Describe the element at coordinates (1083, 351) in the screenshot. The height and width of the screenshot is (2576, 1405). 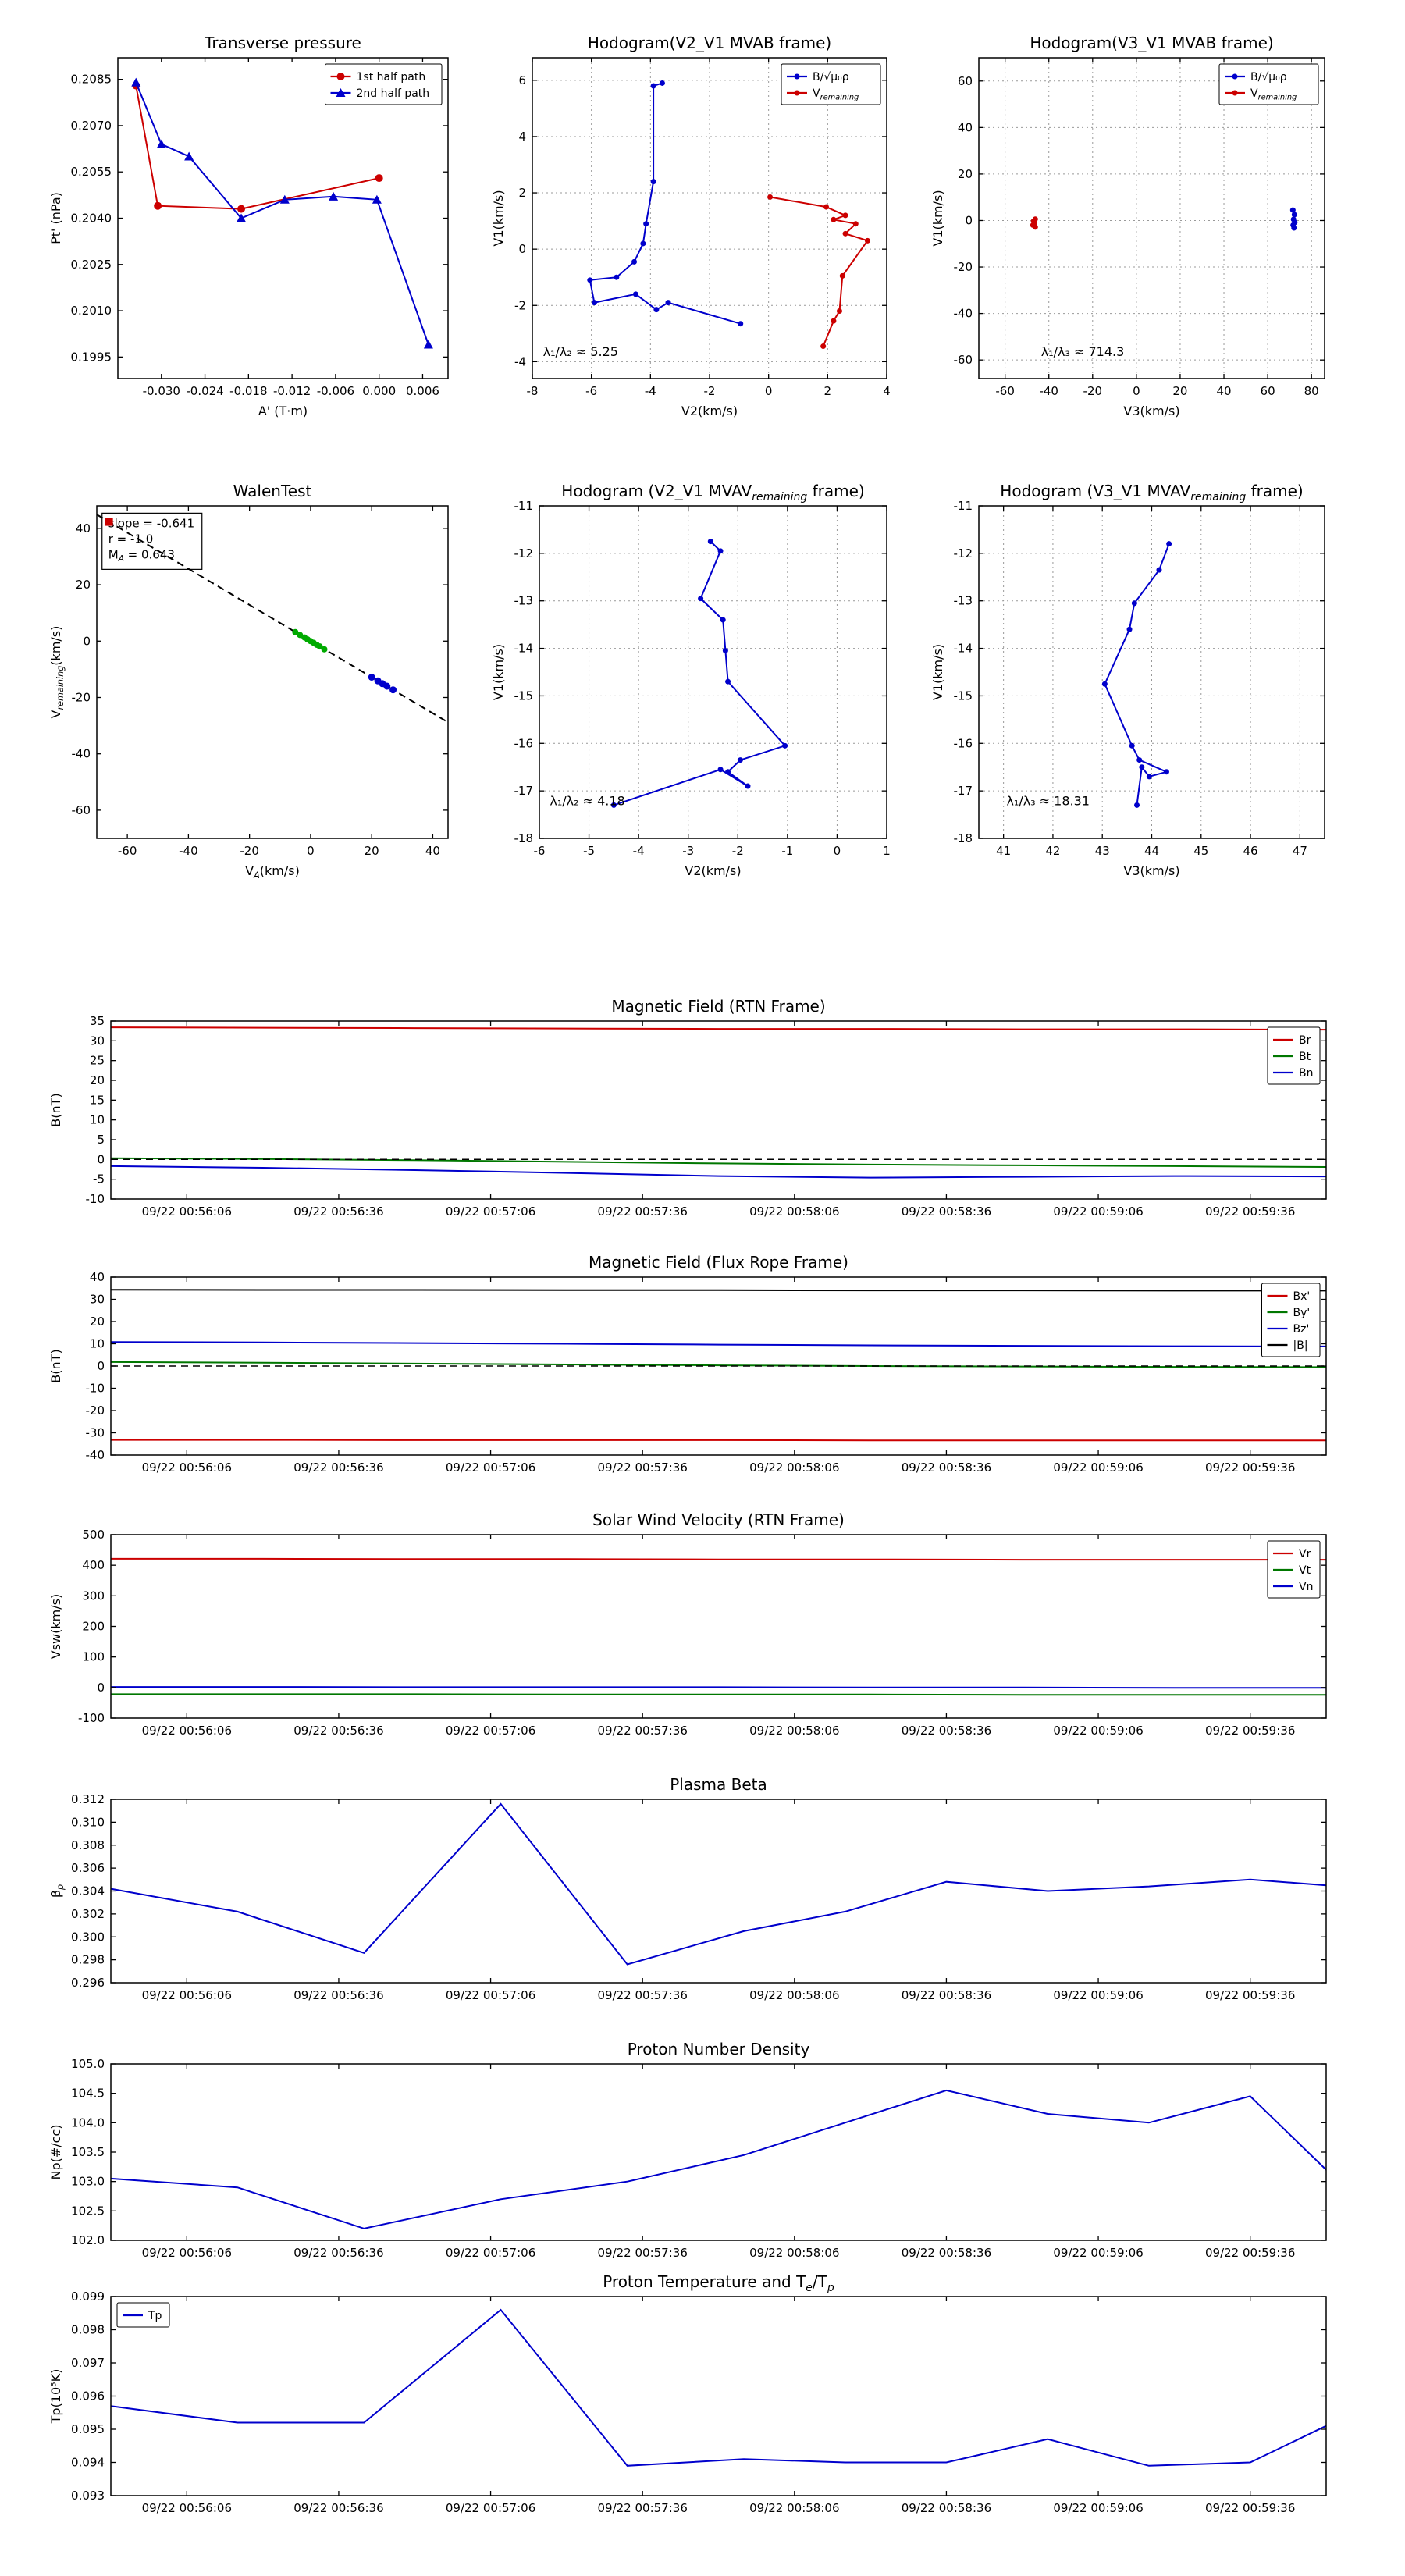
I see `svg-text: λ₁/λ₃ ≈ 714.3` at that location.